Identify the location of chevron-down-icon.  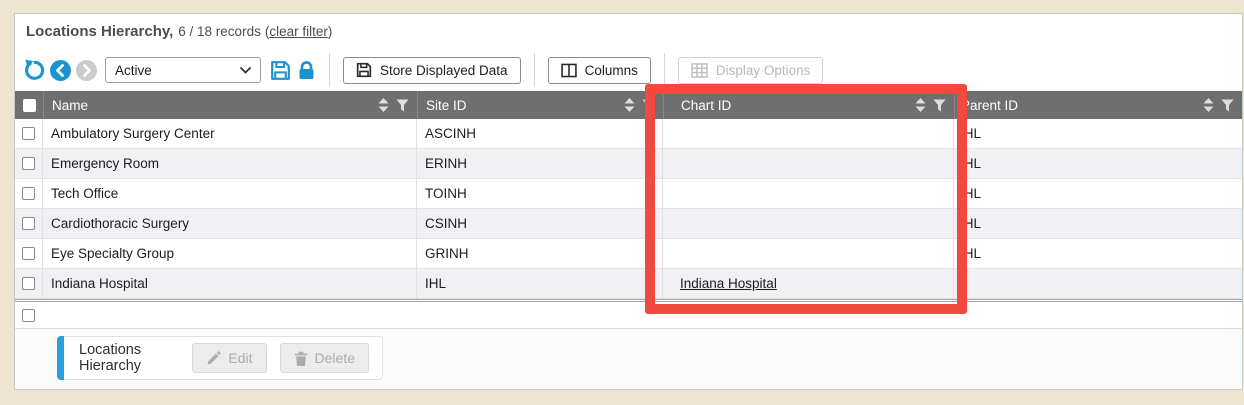
(245, 70).